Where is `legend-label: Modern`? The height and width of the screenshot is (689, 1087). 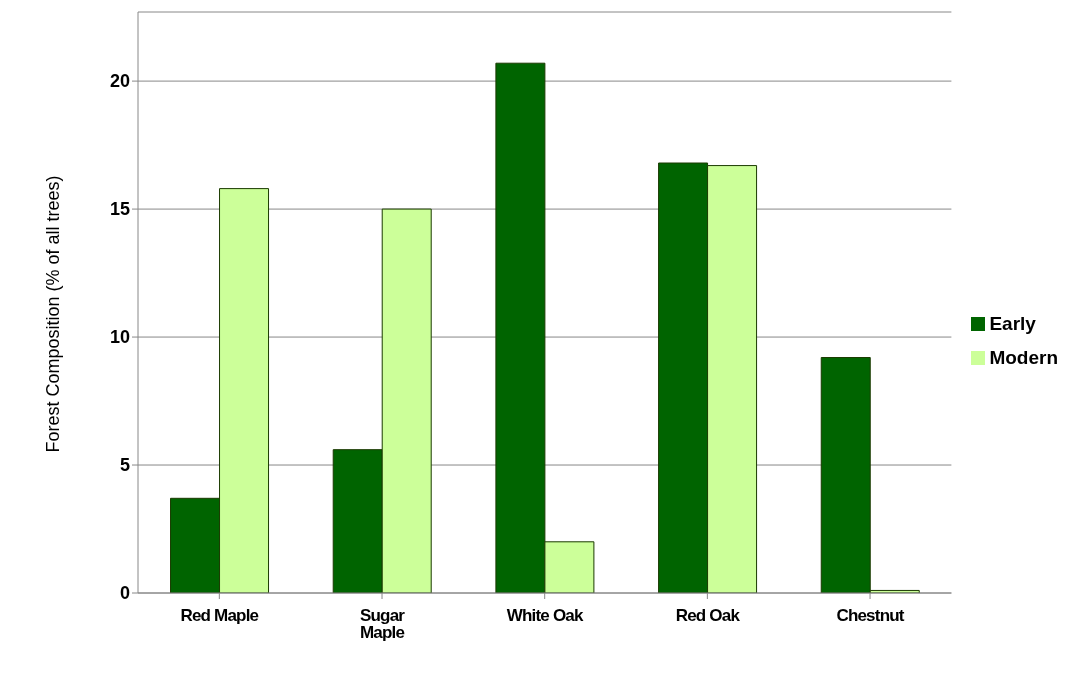 legend-label: Modern is located at coordinates (1023, 357).